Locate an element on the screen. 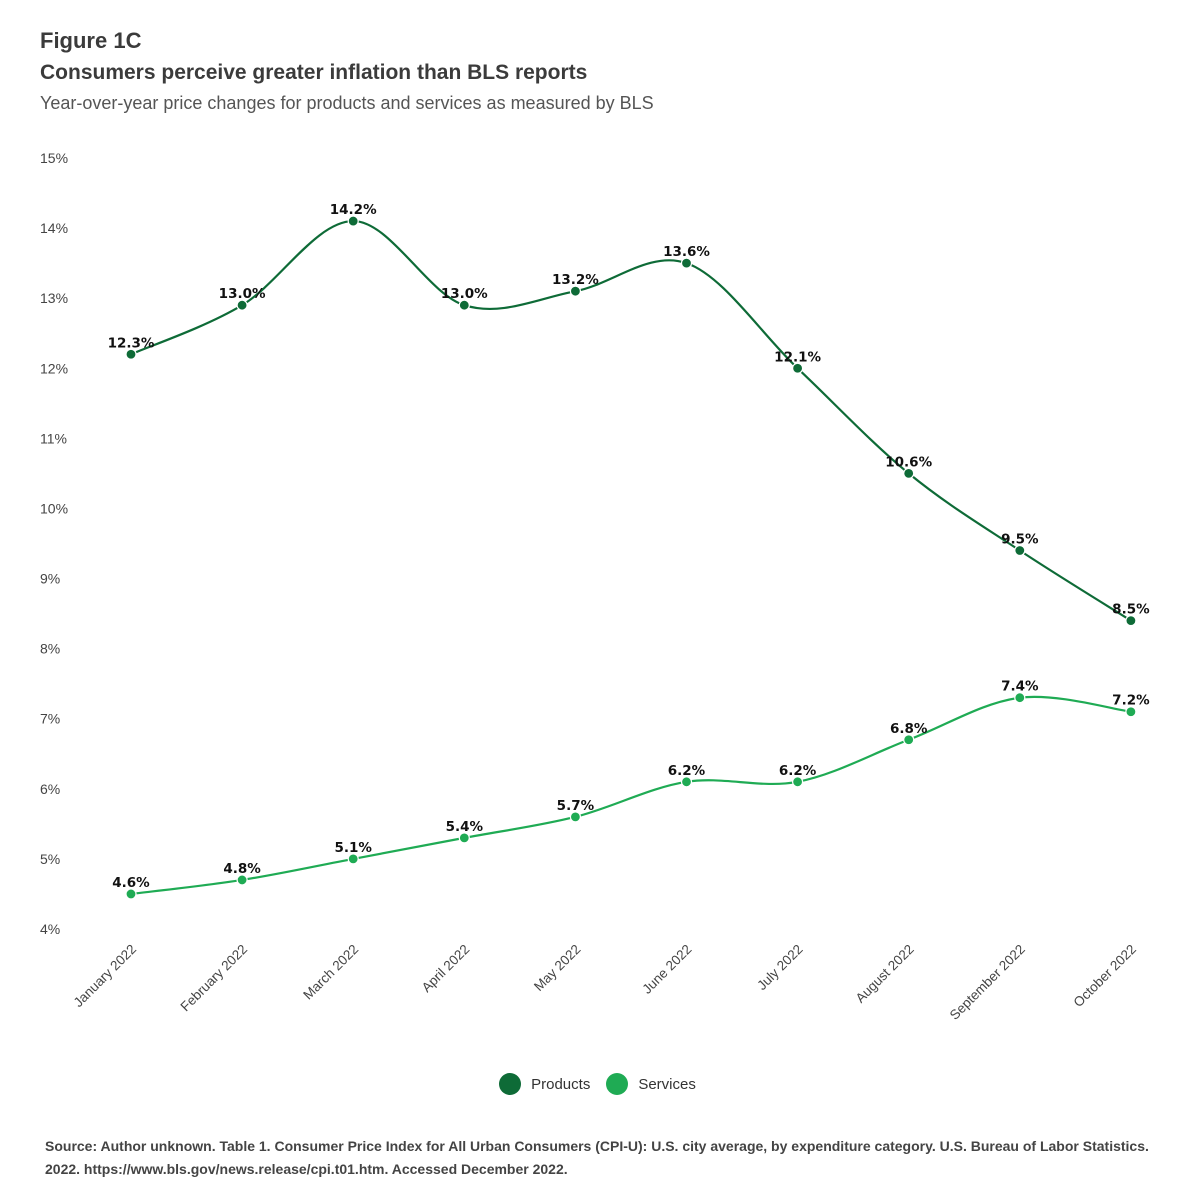 This screenshot has width=1195, height=1202. y-tick-label: 12% is located at coordinates (54, 368).